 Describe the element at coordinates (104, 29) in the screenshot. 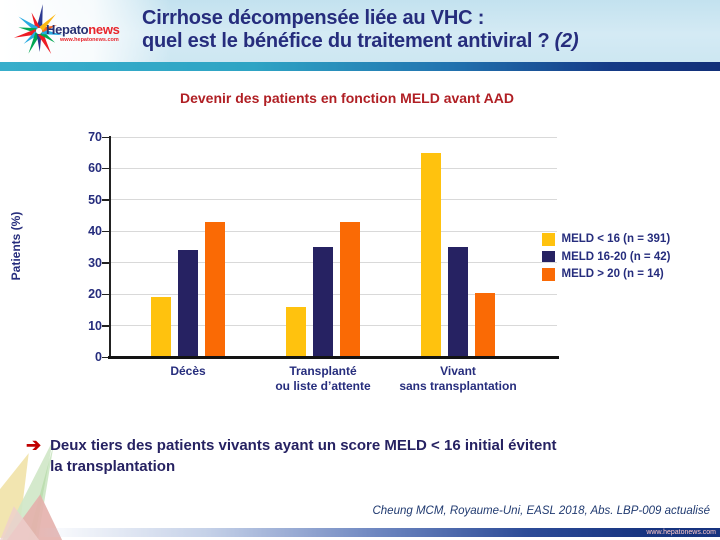

I see `logo-brand-secondary: news` at that location.